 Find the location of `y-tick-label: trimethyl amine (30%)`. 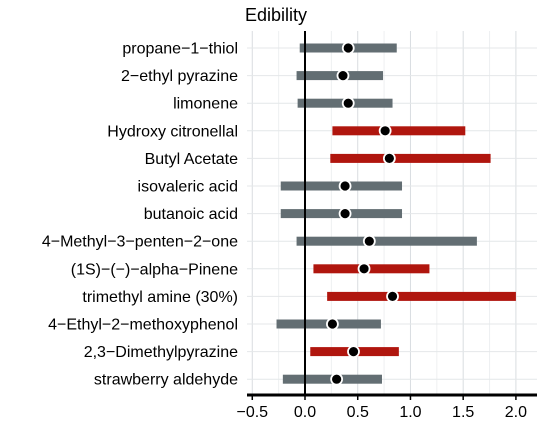

y-tick-label: trimethyl amine (30%) is located at coordinates (160, 297).